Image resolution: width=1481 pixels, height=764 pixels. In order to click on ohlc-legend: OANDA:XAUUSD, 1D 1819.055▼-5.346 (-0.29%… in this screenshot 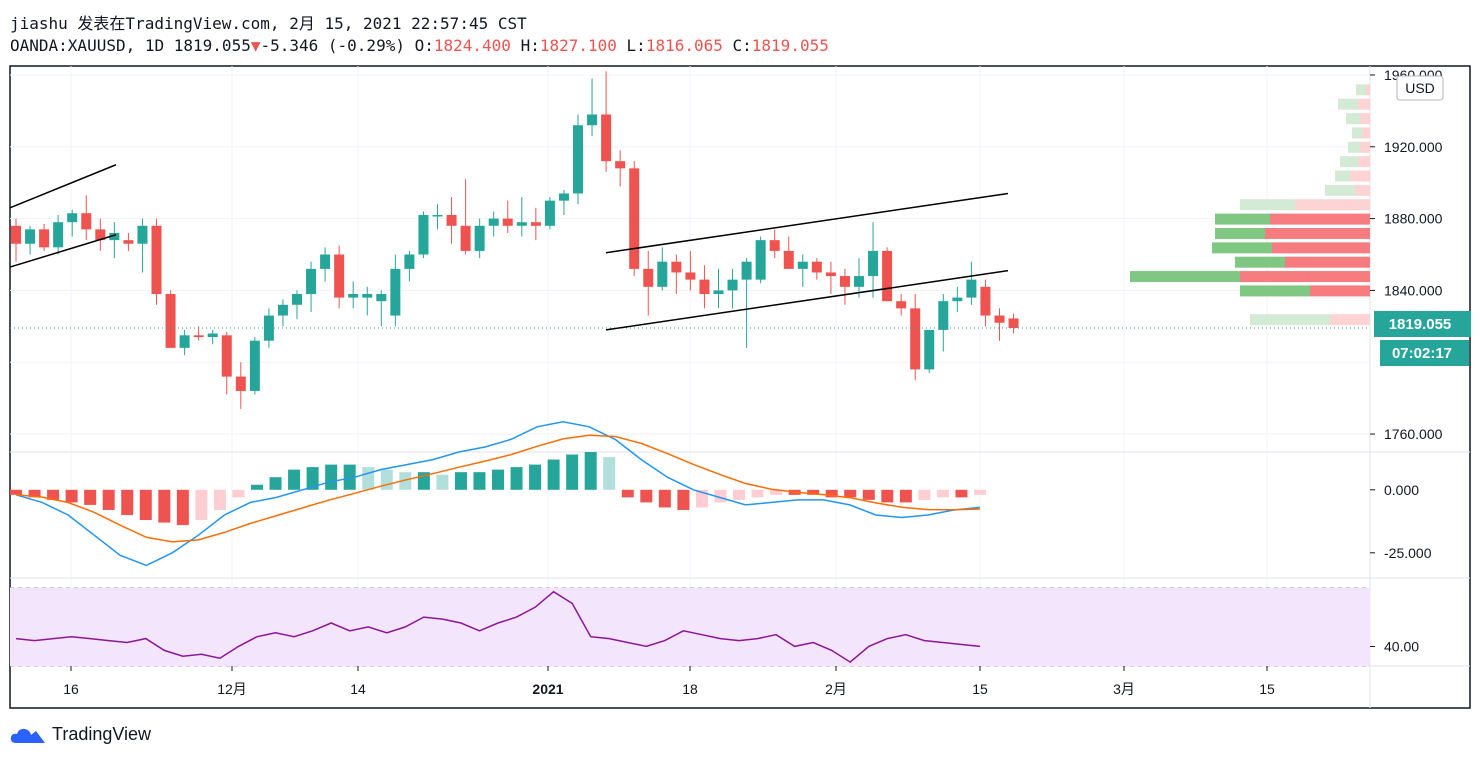, I will do `click(419, 45)`.